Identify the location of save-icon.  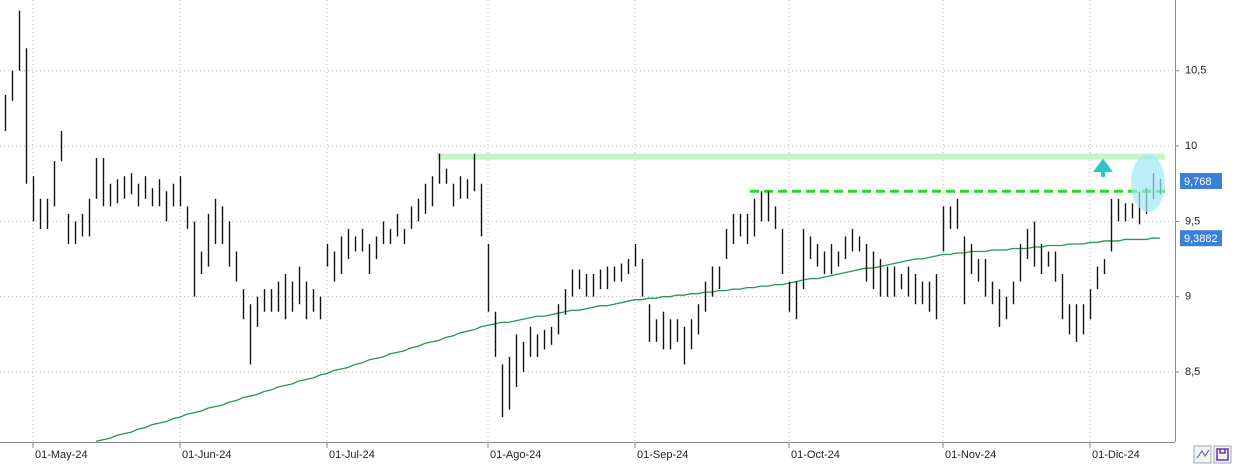
(1222, 454).